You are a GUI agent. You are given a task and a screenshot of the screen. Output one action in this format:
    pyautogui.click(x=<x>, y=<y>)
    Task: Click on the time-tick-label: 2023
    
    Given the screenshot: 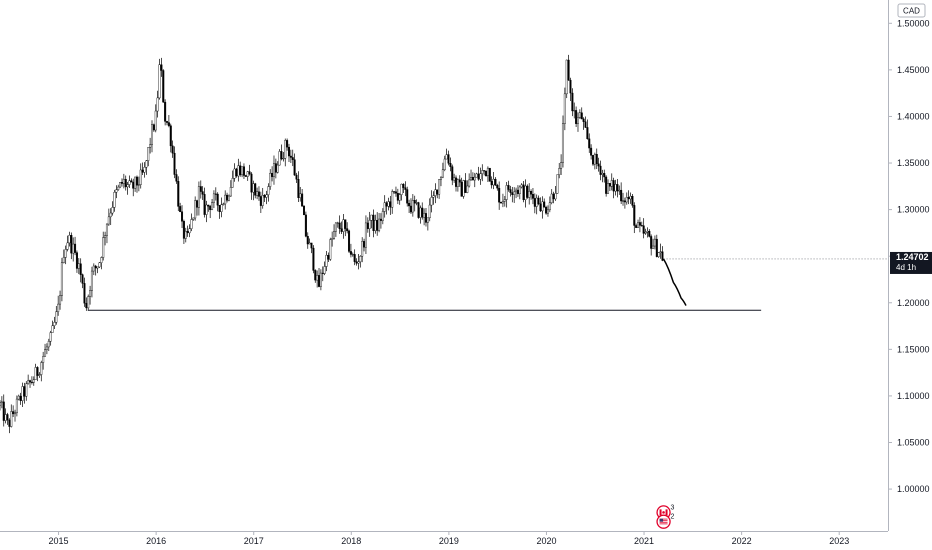 What is the action you would take?
    pyautogui.click(x=839, y=541)
    